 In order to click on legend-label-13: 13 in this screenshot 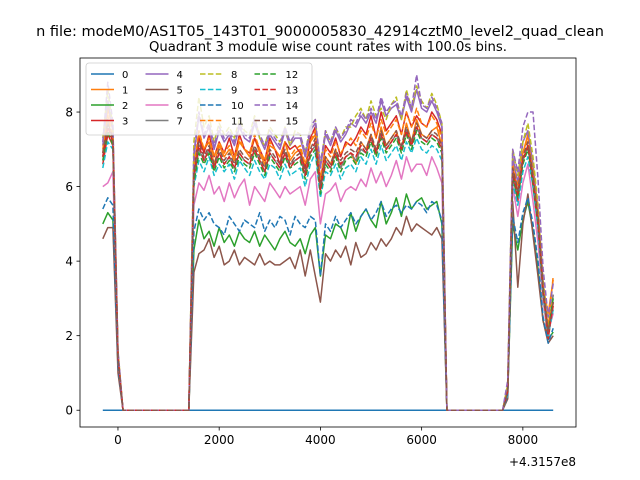, I will do `click(292, 91)`.